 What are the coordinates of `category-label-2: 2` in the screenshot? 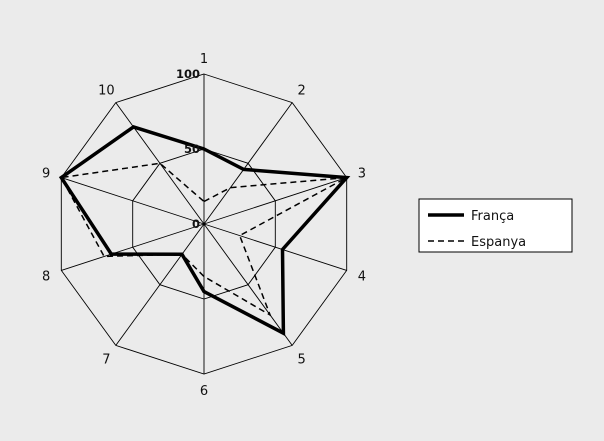 It's located at (301, 91).